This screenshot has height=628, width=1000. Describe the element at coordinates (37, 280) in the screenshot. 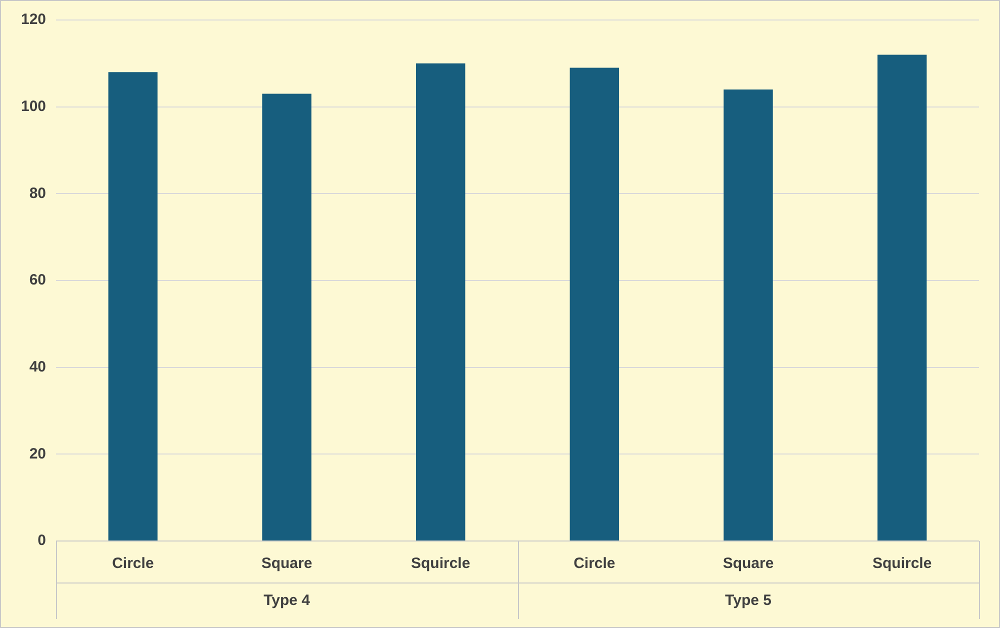

I see `y-tick-label: 60` at that location.